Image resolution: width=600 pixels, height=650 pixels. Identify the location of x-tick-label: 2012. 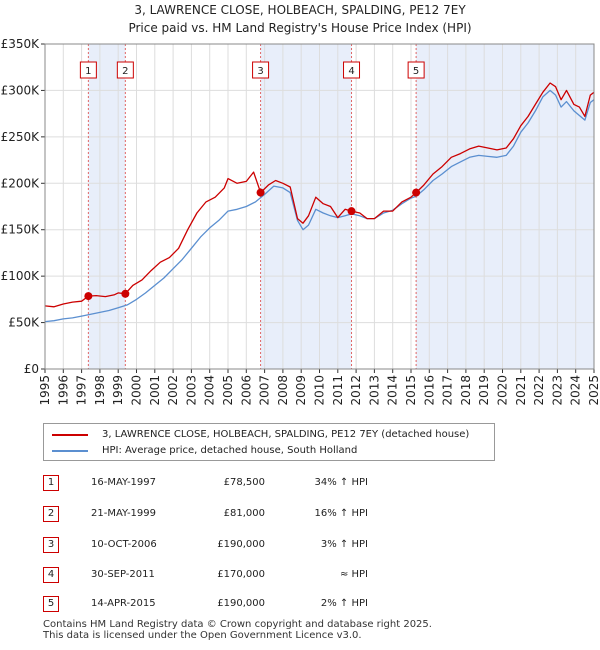
(356, 390).